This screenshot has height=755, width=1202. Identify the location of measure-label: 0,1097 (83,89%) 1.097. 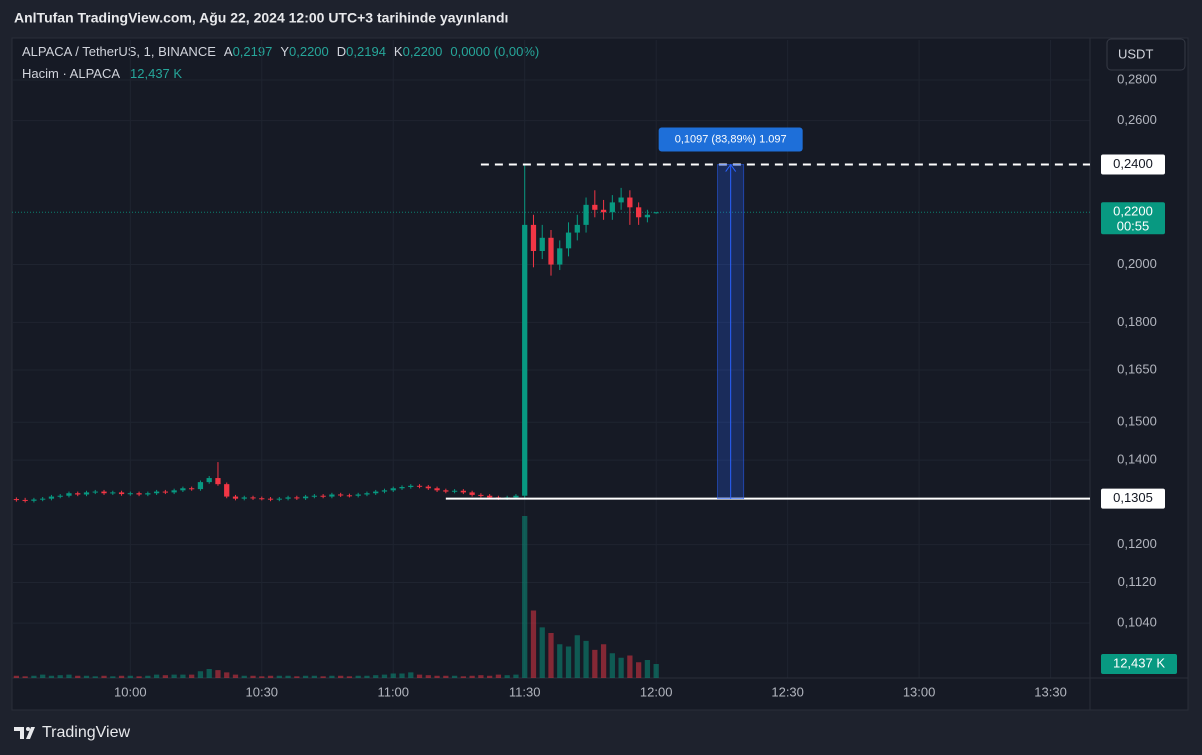
(731, 139).